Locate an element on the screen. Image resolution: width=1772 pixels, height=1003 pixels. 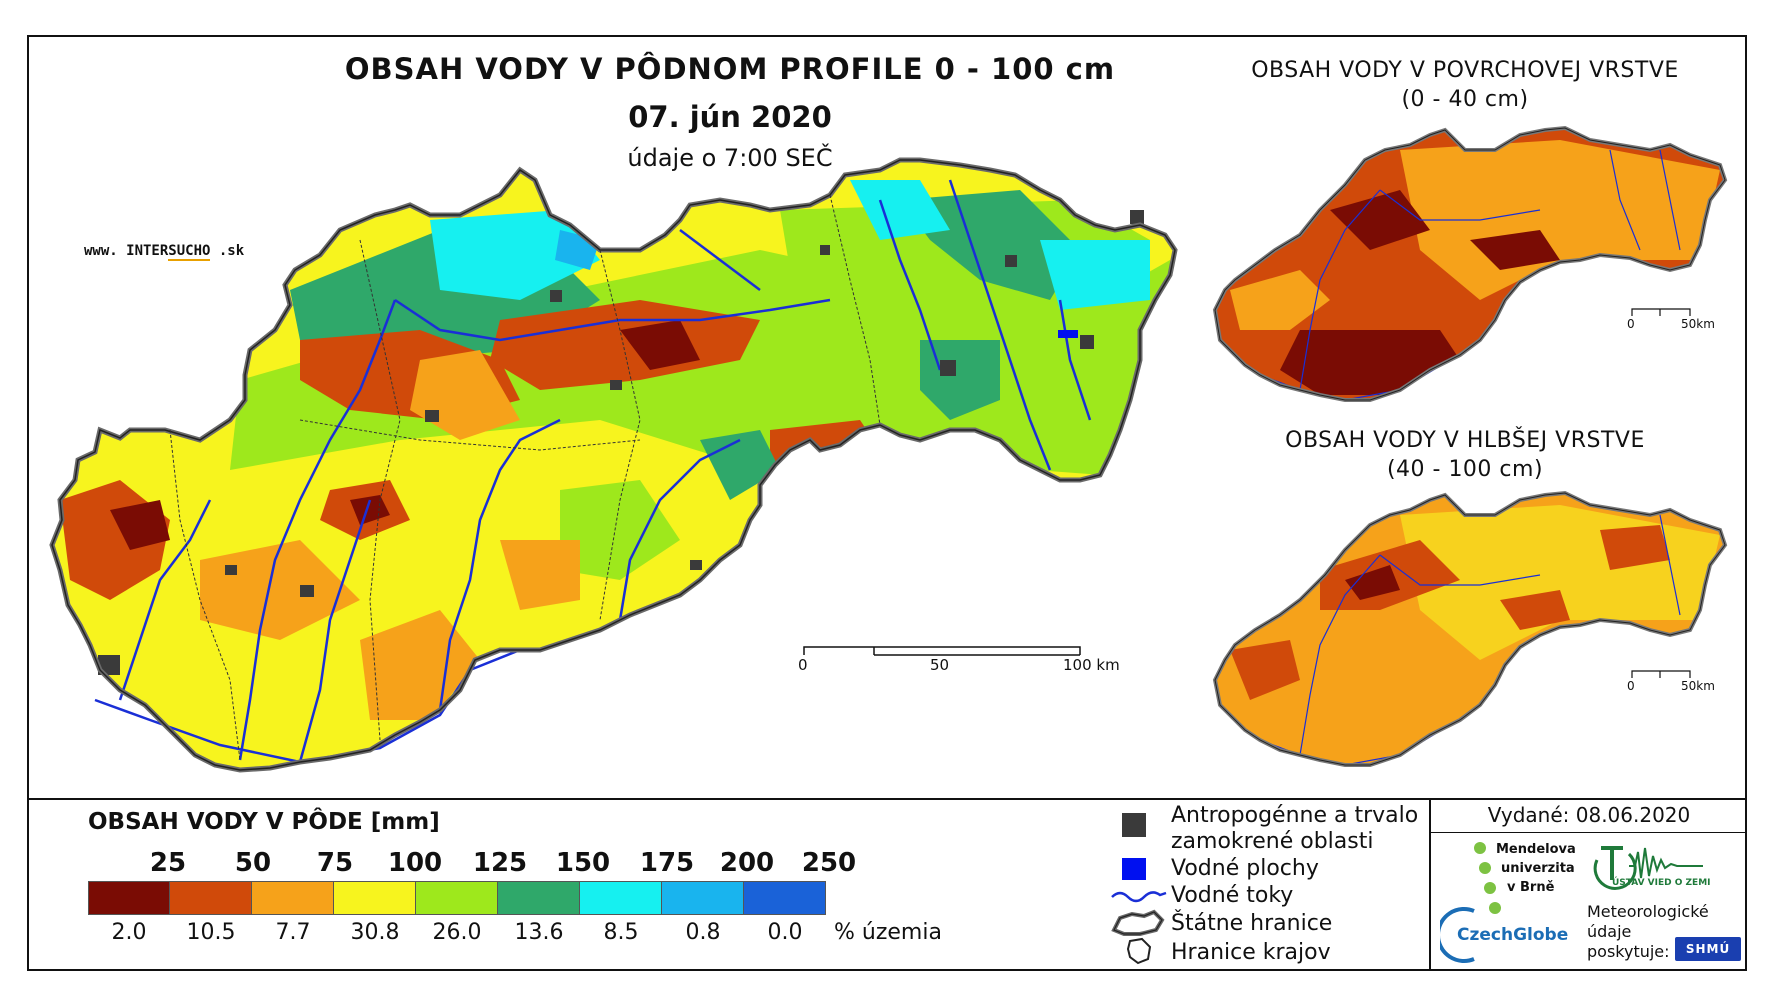
water-bodies-label: Vodné plochy is located at coordinates (1245, 868).